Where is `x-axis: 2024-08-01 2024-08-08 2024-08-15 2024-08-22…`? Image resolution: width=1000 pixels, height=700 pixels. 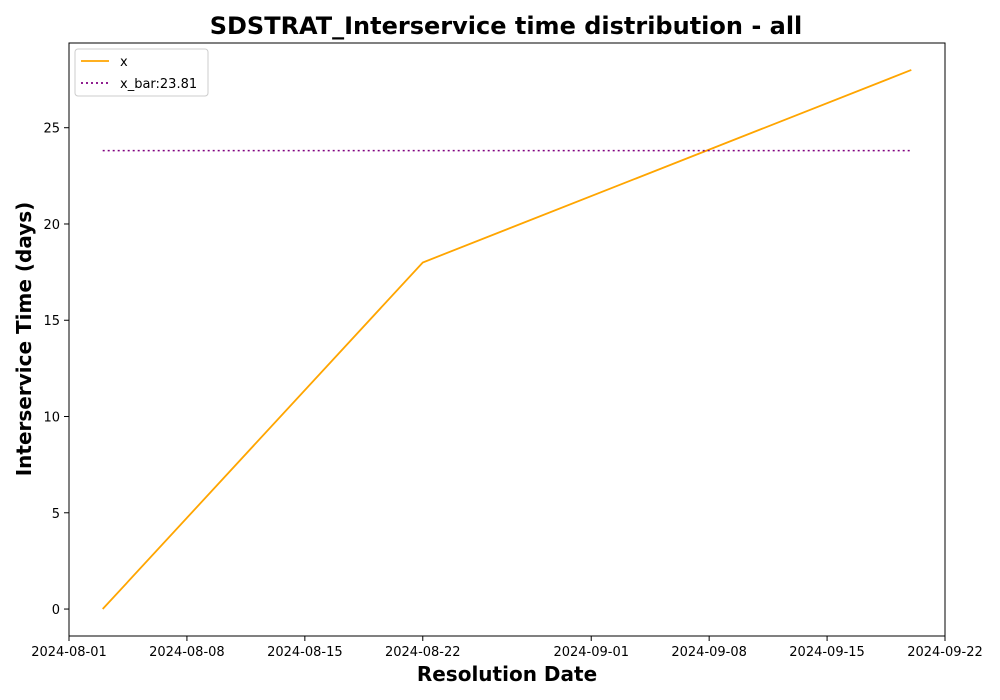 x-axis: 2024-08-01 2024-08-08 2024-08-15 2024-08-22… is located at coordinates (507, 648).